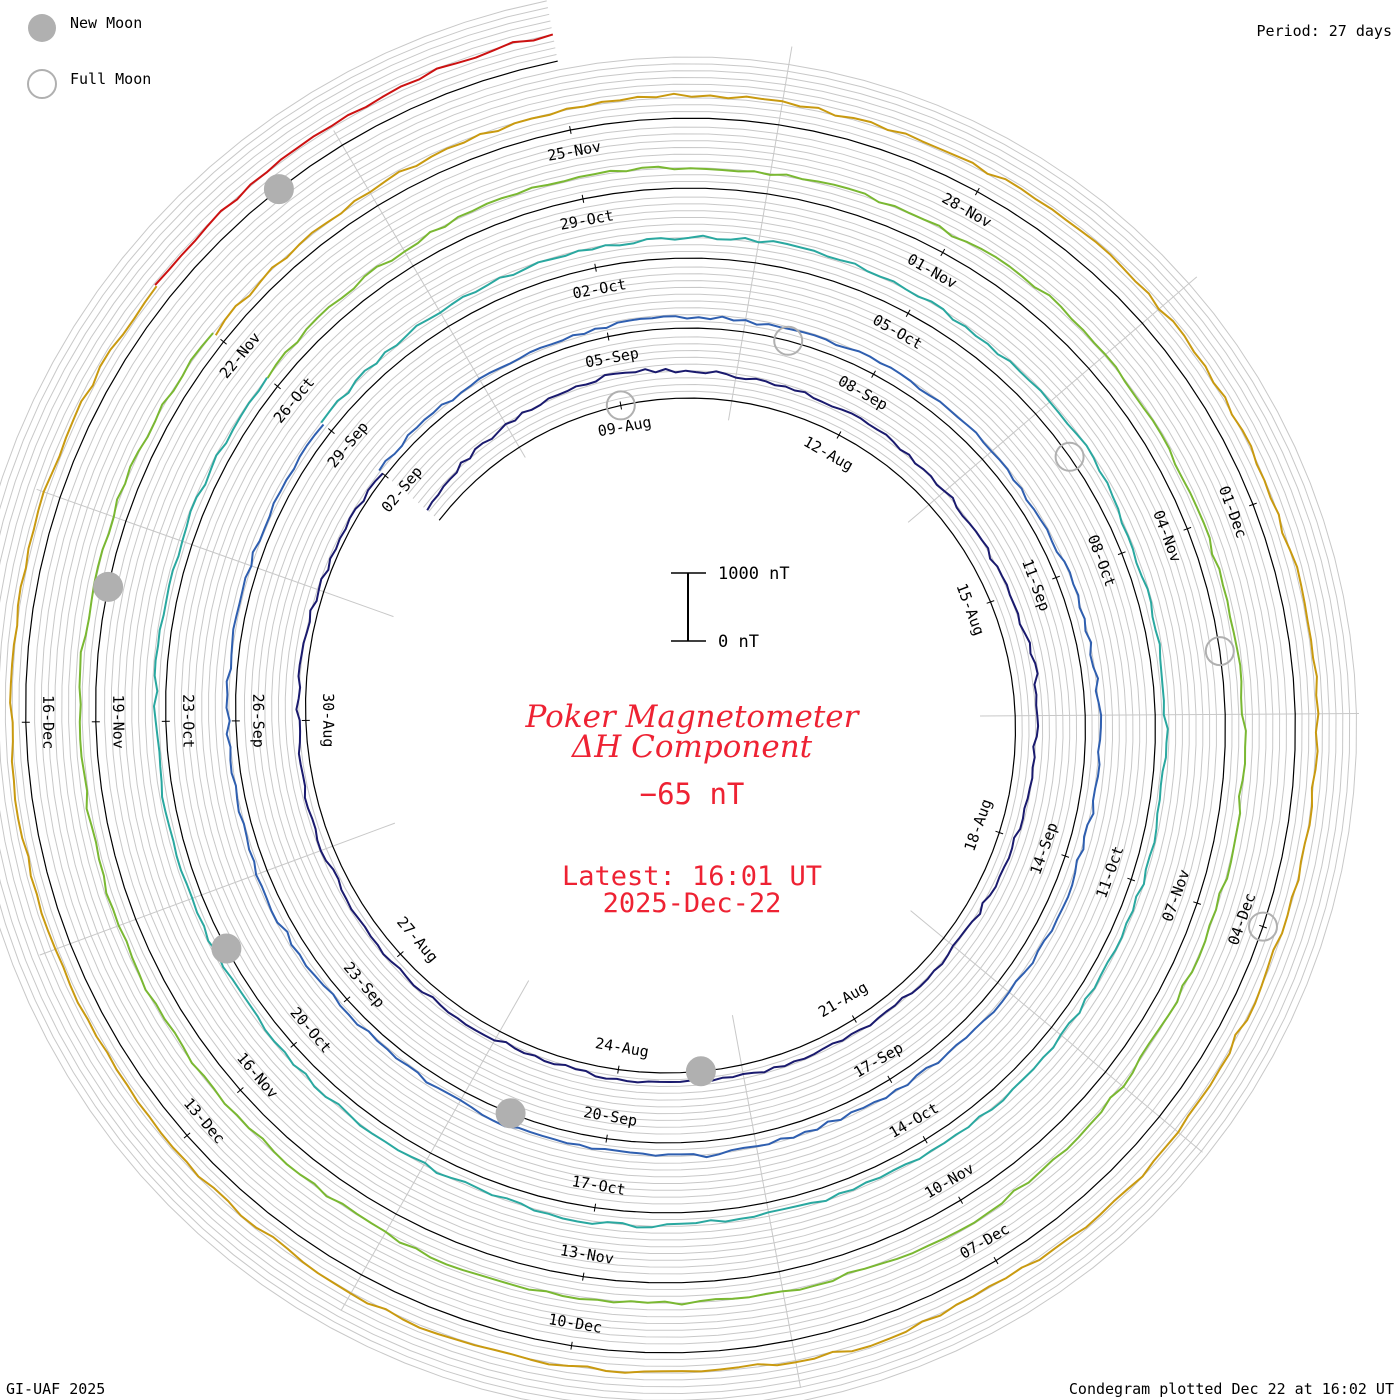 The image size is (1400, 1400). I want to click on date-label: 13-Nov, so click(587, 1254).